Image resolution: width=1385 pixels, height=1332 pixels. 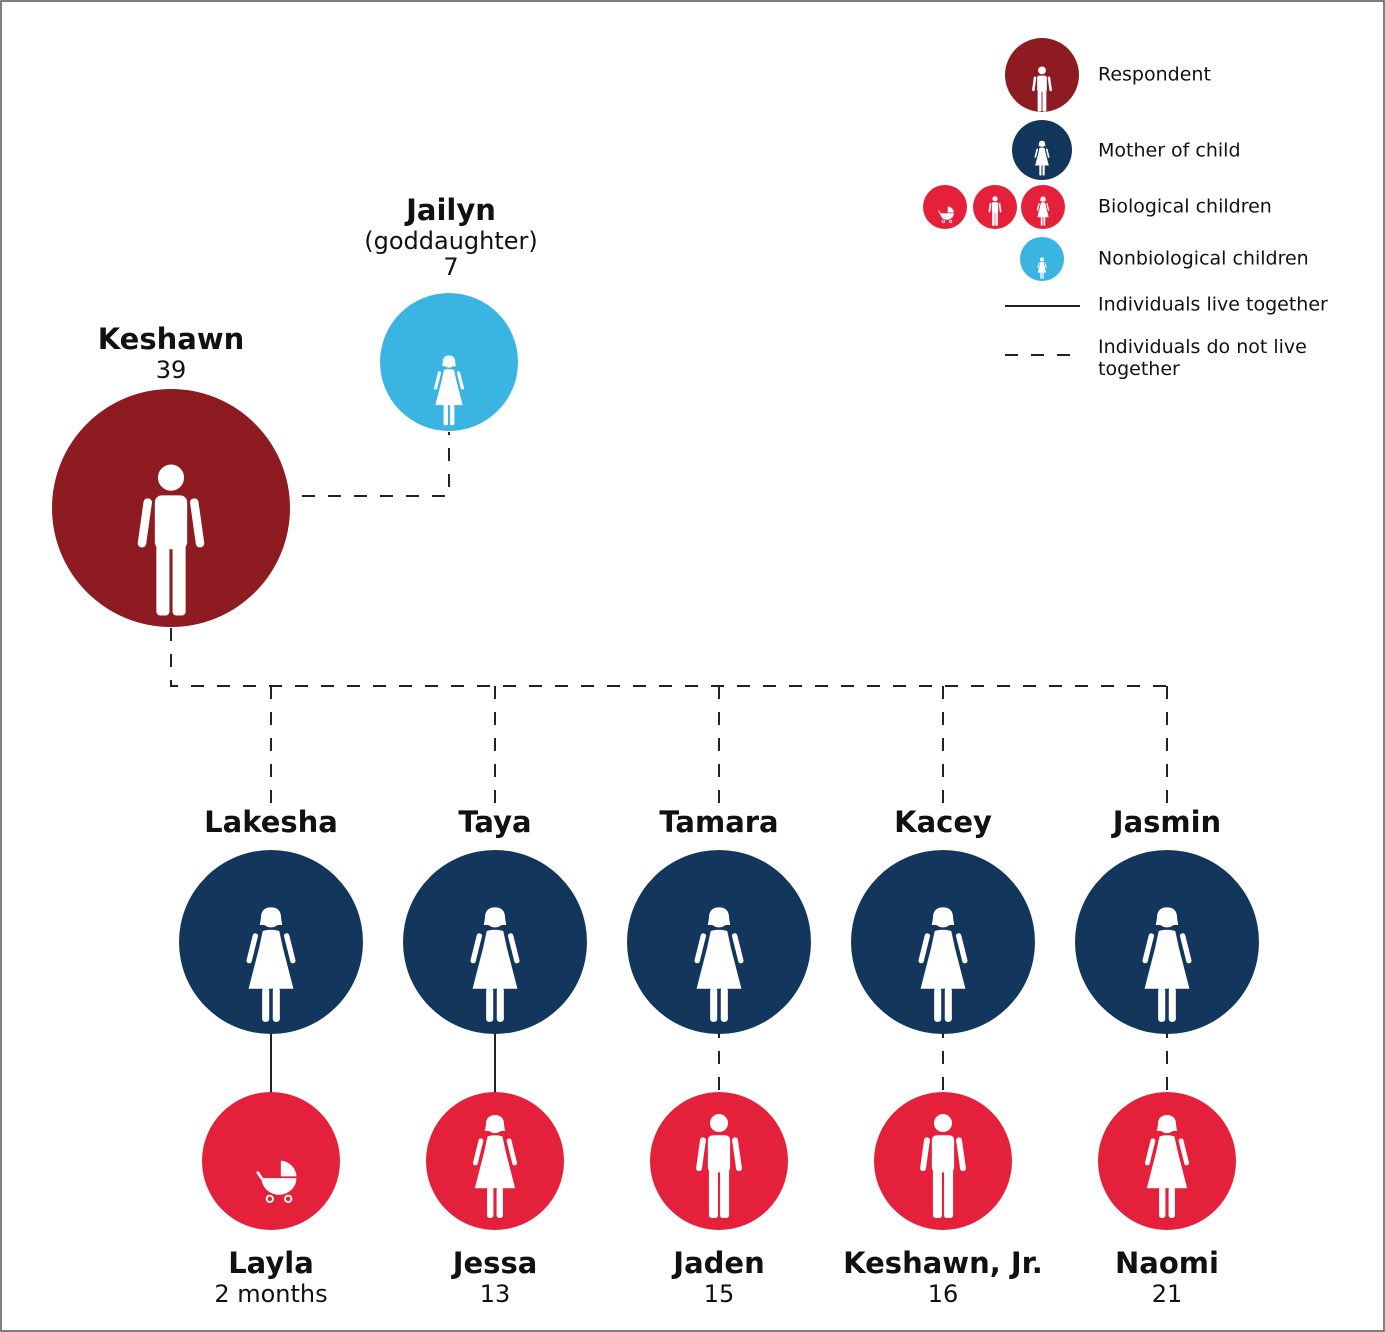 I want to click on child-name: Jaden, so click(x=717, y=1263).